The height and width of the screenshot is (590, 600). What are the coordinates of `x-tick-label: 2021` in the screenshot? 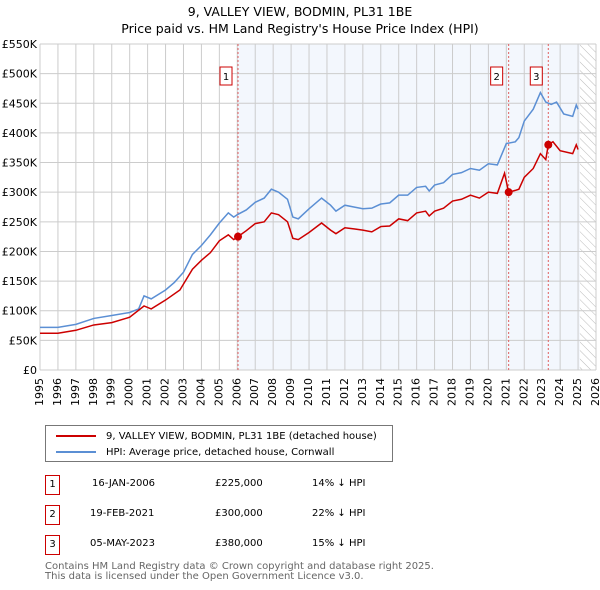 It's located at (505, 392).